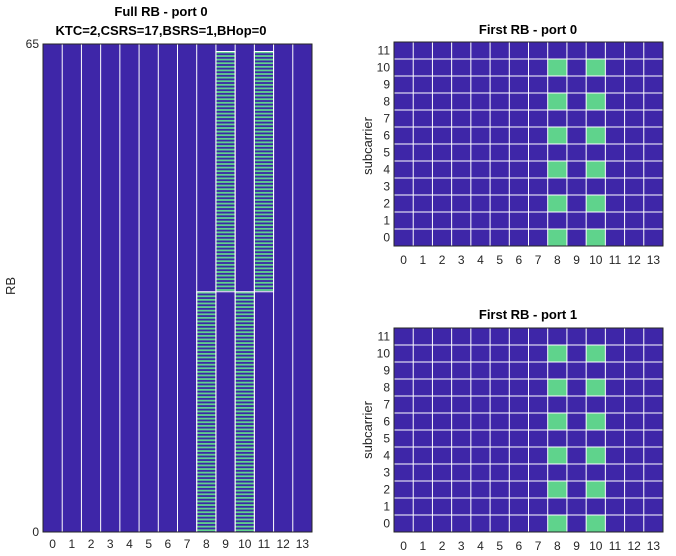 This screenshot has width=676, height=556. I want to click on first-rb-port0-heatmap, so click(528, 144).